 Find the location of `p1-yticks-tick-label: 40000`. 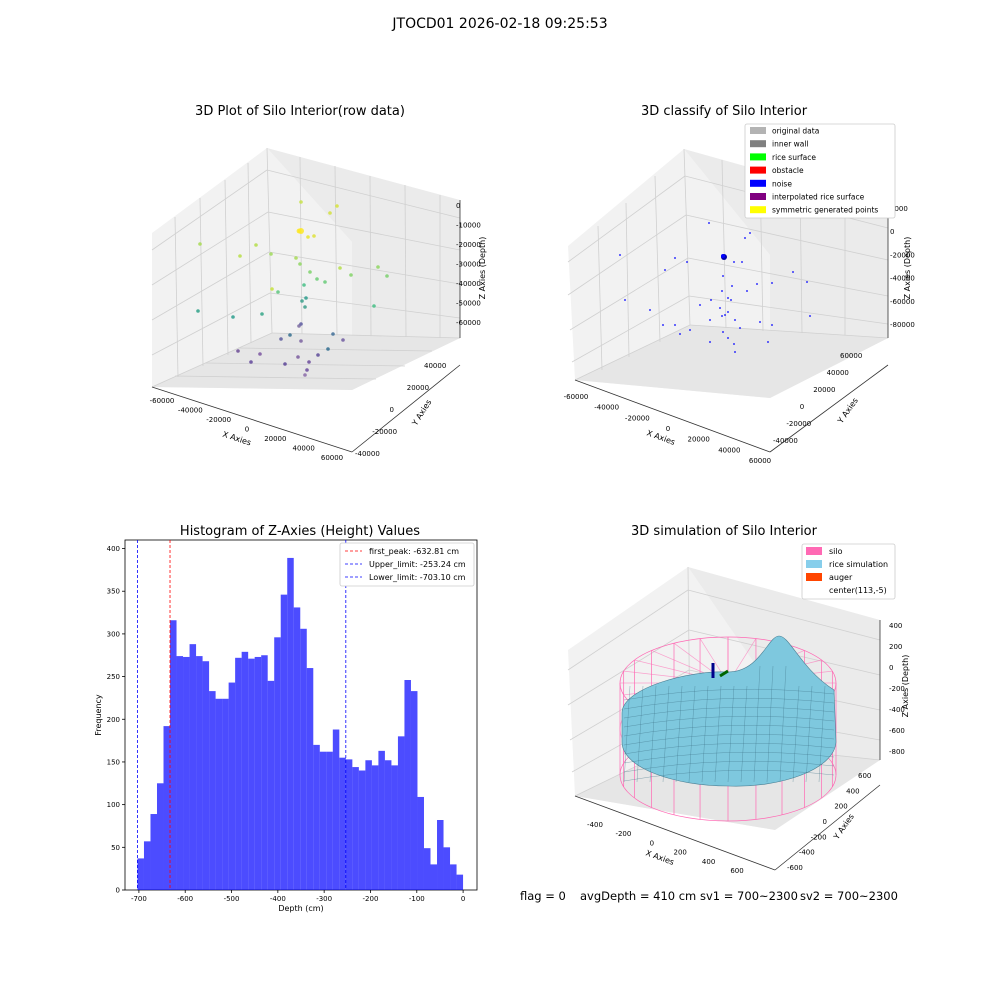

p1-yticks-tick-label: 40000 is located at coordinates (435, 366).